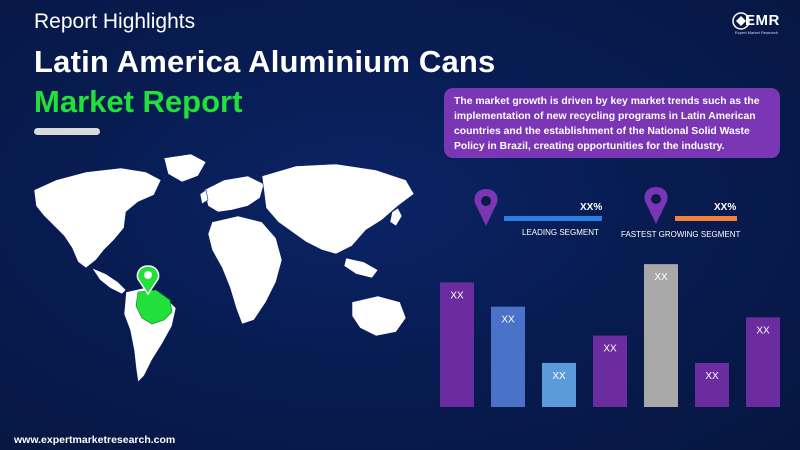 This screenshot has width=800, height=450. Describe the element at coordinates (706, 218) in the screenshot. I see `fastest-segment-bar` at that location.